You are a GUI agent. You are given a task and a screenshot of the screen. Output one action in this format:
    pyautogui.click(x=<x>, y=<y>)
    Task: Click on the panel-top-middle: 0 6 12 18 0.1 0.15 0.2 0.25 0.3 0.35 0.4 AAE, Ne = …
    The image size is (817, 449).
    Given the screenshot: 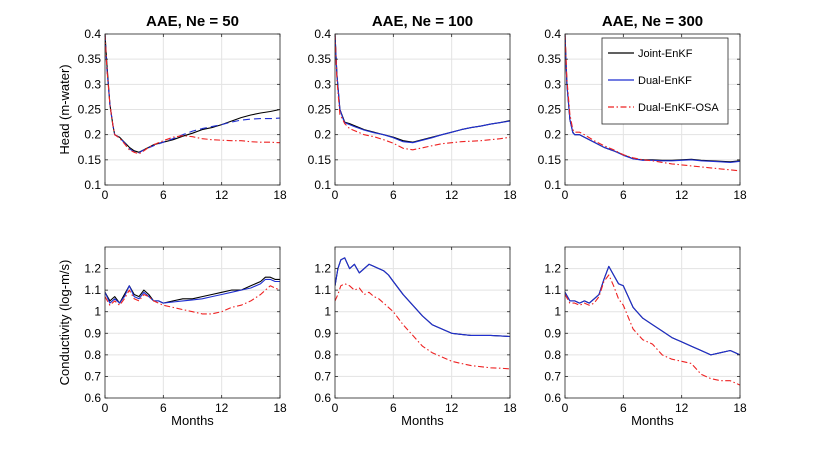 What is the action you would take?
    pyautogui.click(x=412, y=107)
    